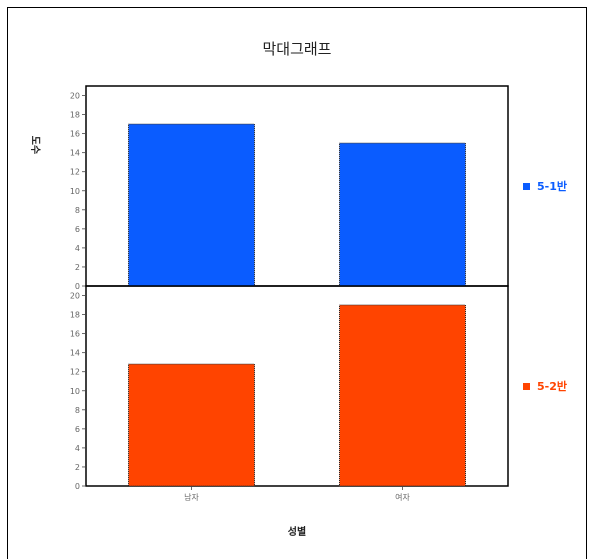  Describe the element at coordinates (297, 531) in the screenshot. I see `x-axis-title: 성별` at that location.